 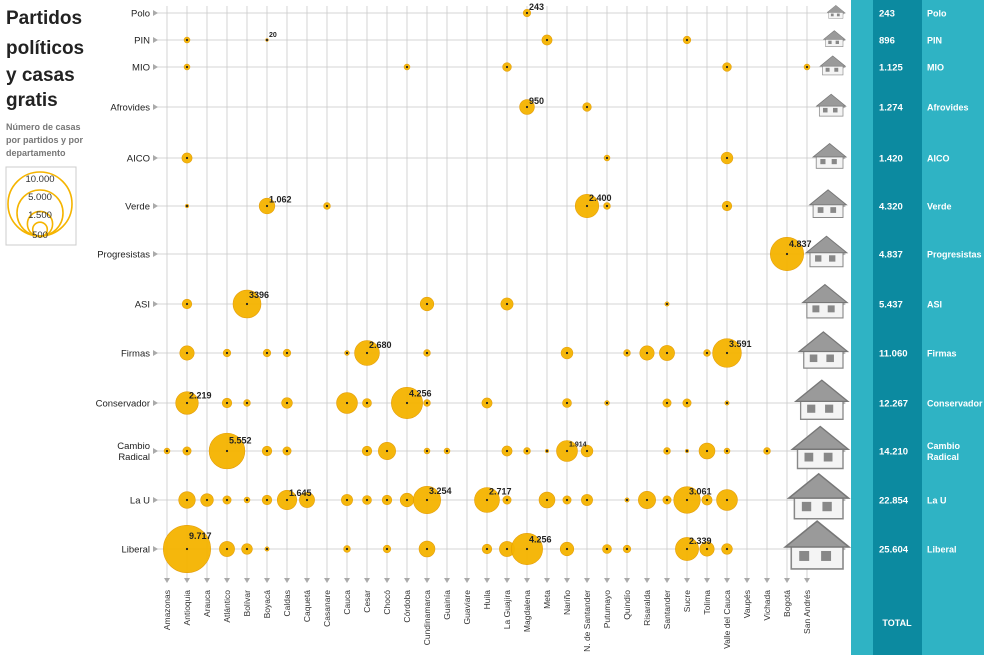 What do you see at coordinates (939, 207) in the screenshot?
I see `party-total-name: Verde` at bounding box center [939, 207].